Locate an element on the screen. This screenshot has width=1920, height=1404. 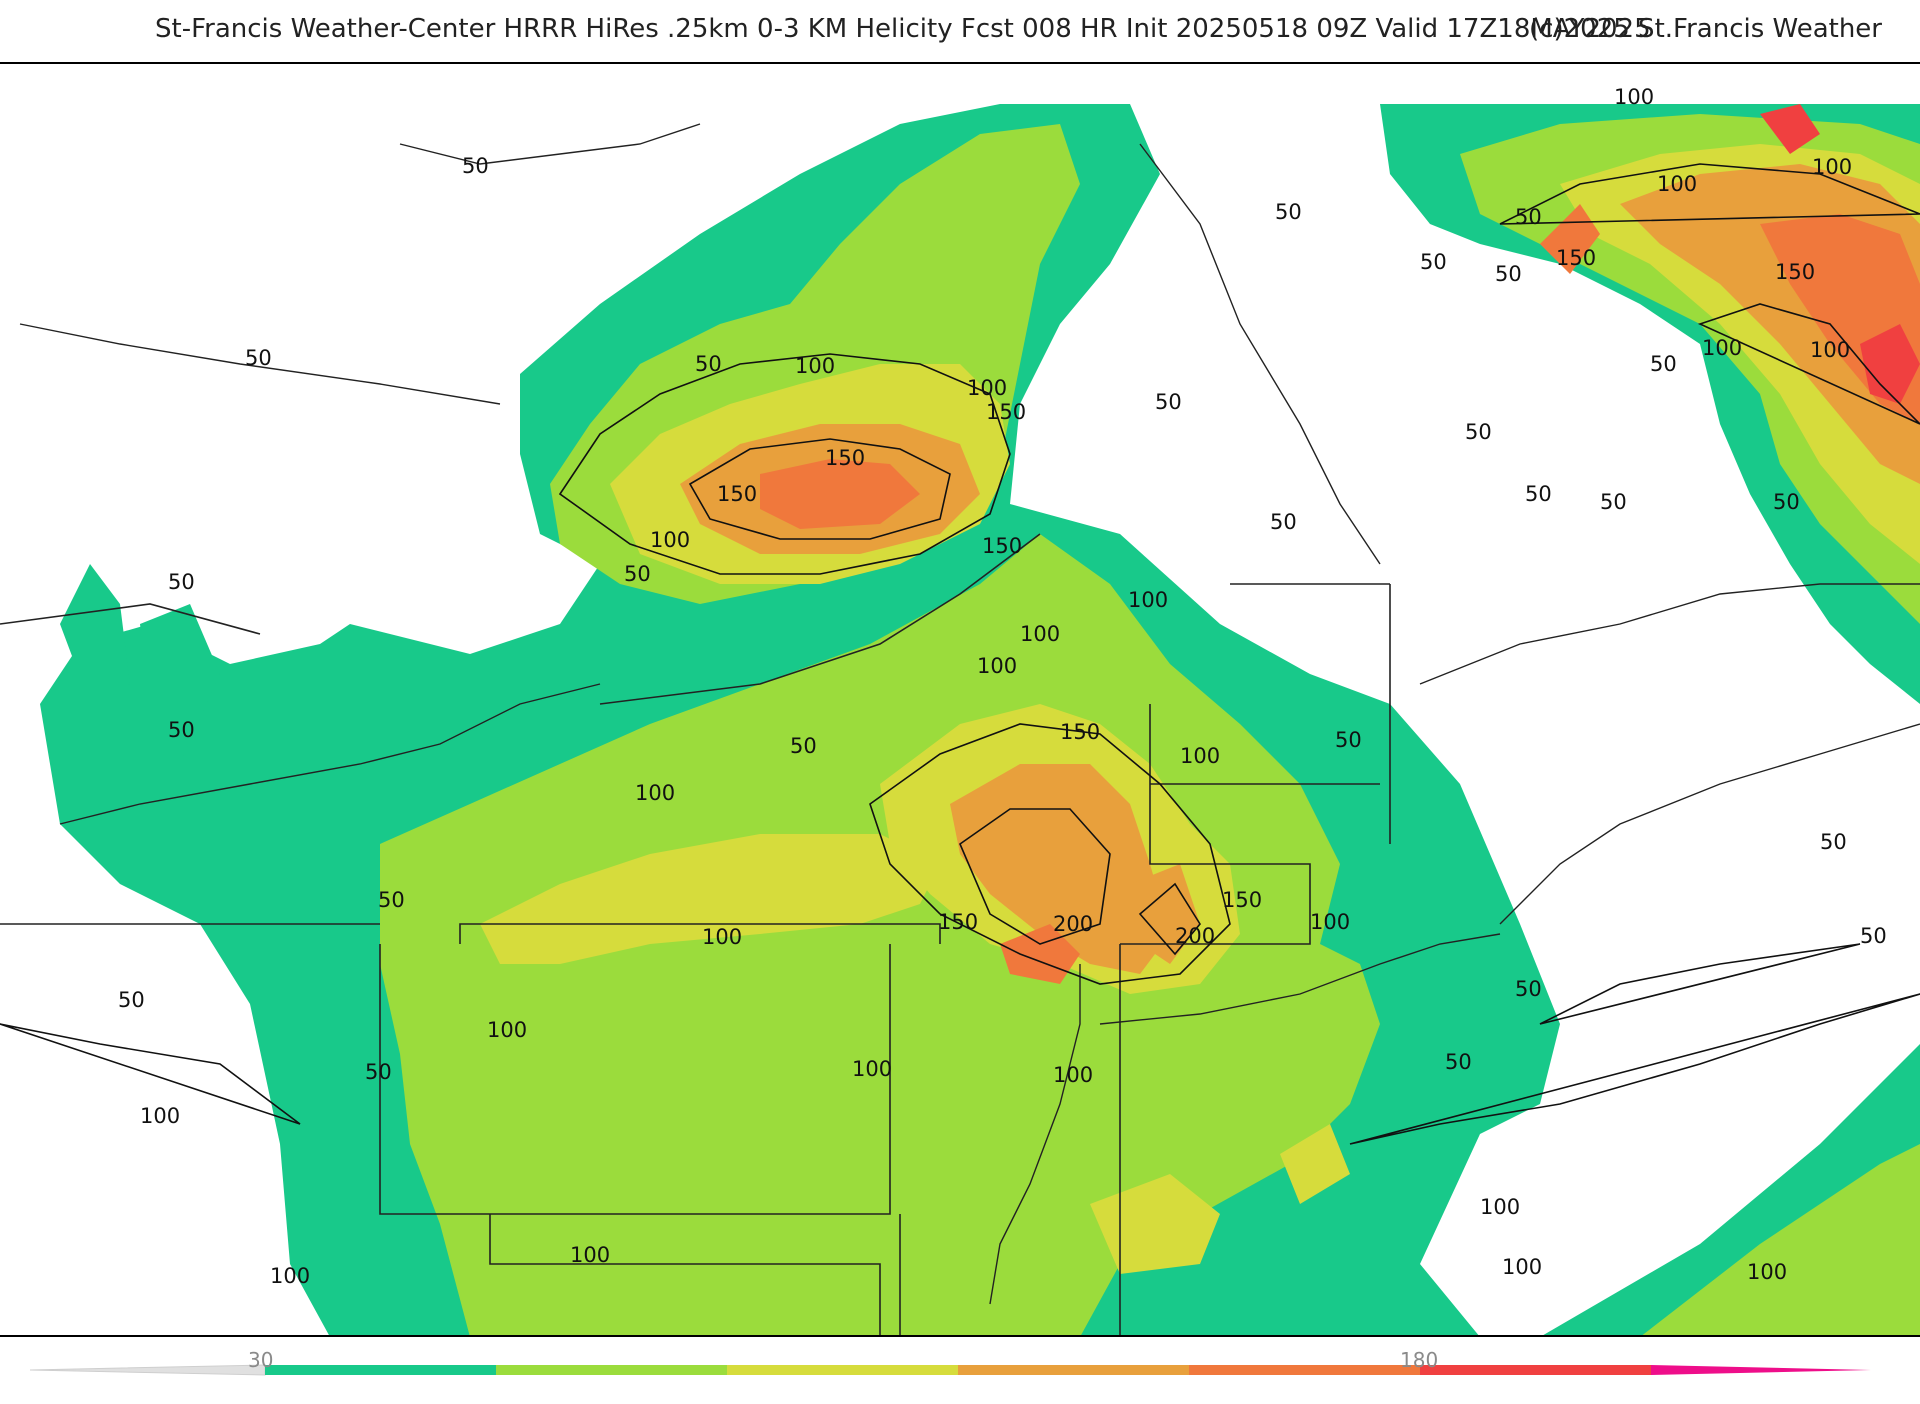
copyright-text: (c)2025 St.Francis Weather is located at coordinates (1705, 29).